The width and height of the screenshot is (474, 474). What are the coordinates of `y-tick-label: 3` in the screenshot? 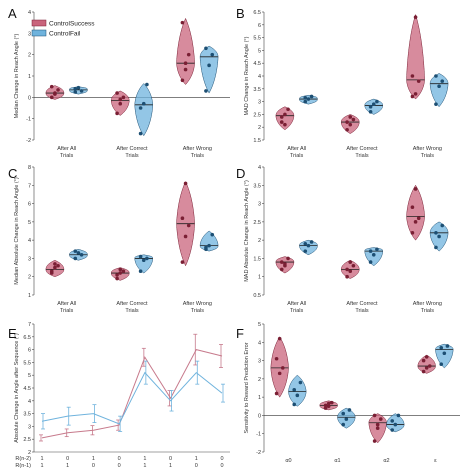 It's located at (259, 103).